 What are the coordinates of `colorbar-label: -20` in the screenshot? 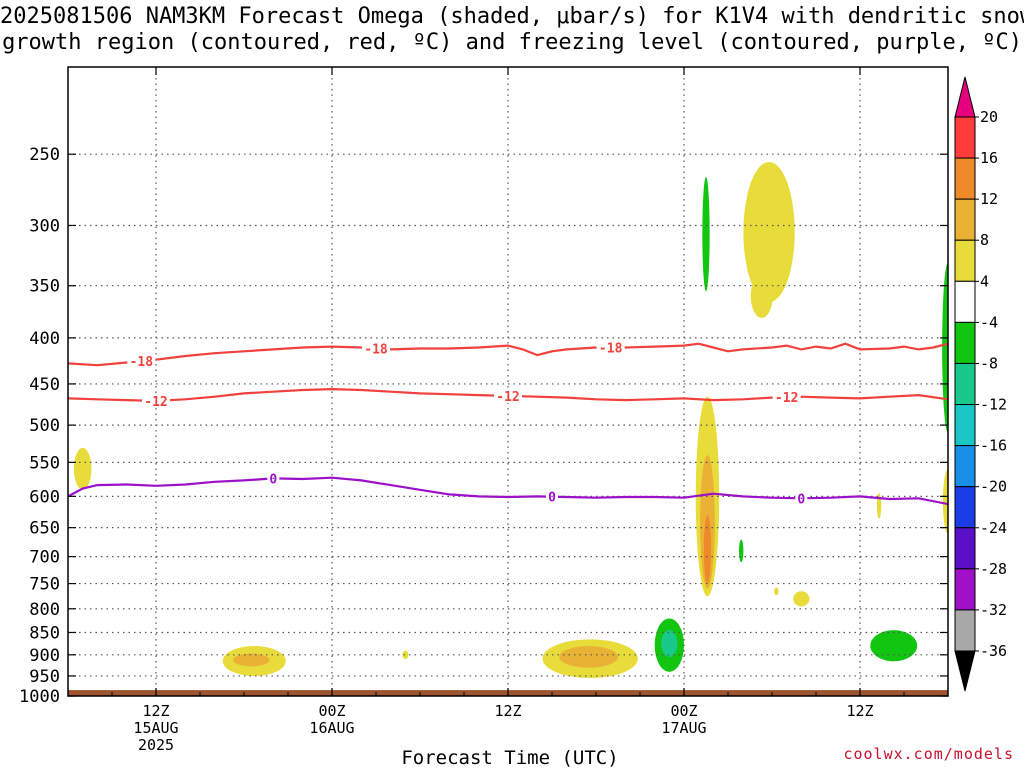 It's located at (993, 487).